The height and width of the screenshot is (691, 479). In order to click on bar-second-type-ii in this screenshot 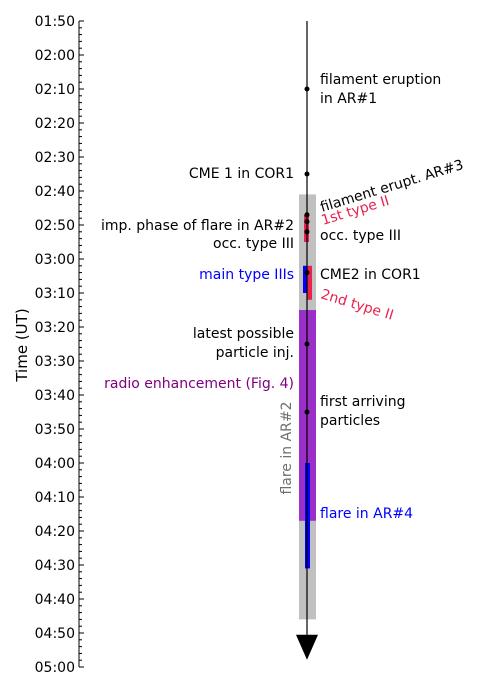, I will do `click(309, 282)`.